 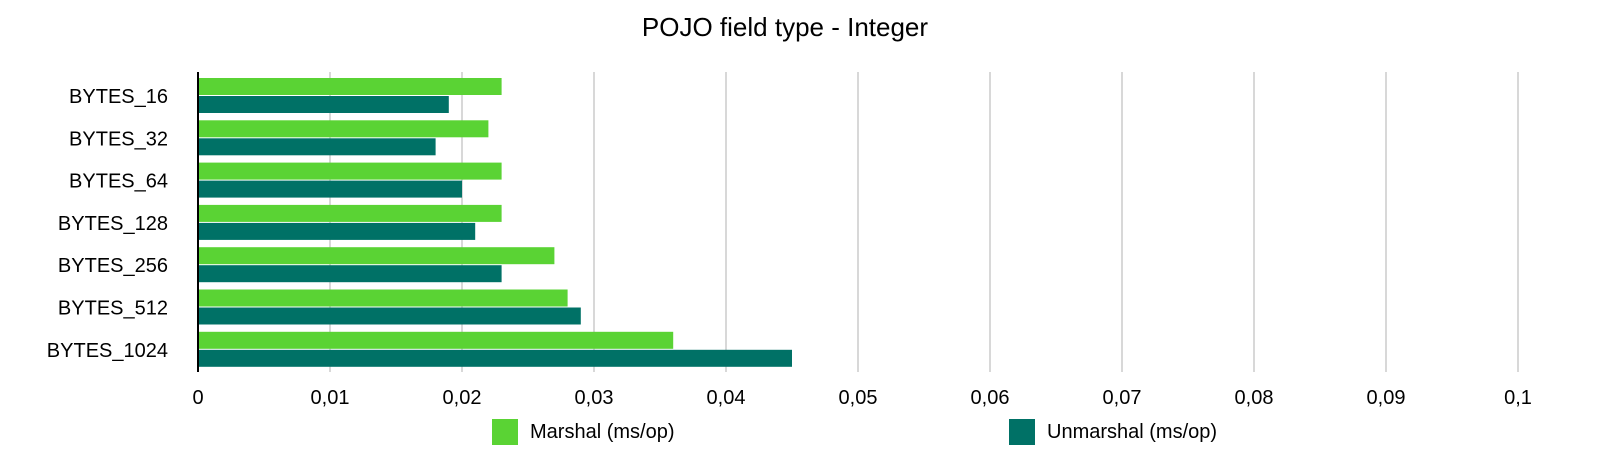 What do you see at coordinates (505, 432) in the screenshot?
I see `legend-swatch-marshal` at bounding box center [505, 432].